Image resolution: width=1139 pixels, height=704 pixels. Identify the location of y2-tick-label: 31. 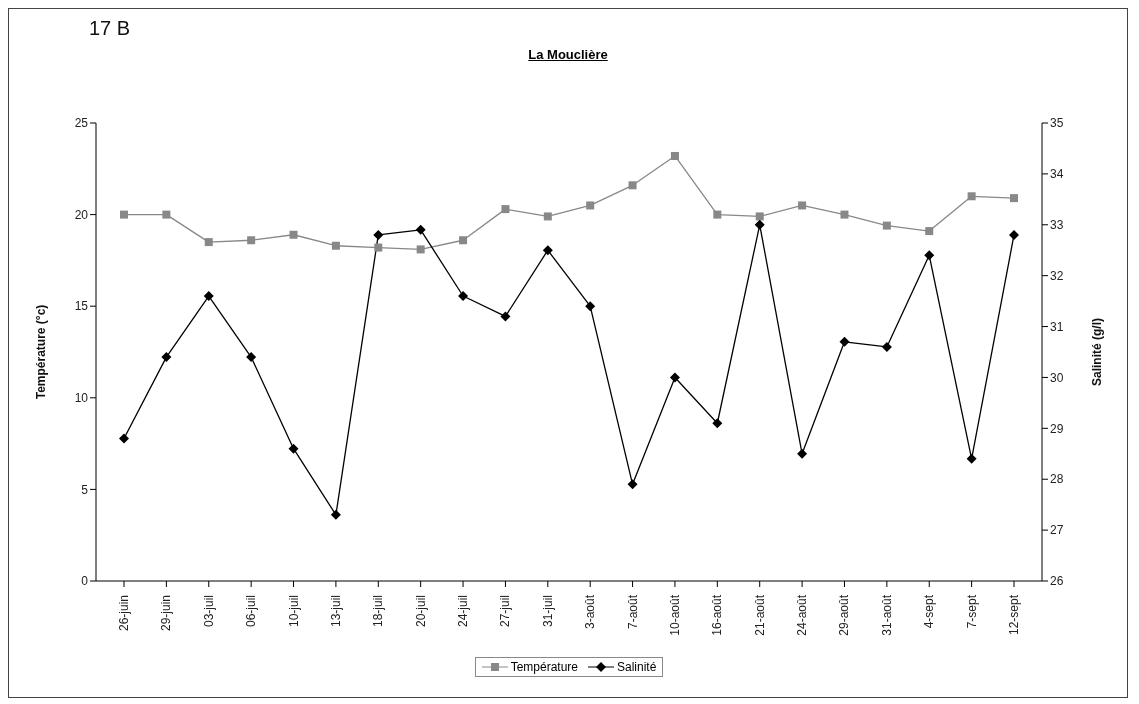
(1057, 326).